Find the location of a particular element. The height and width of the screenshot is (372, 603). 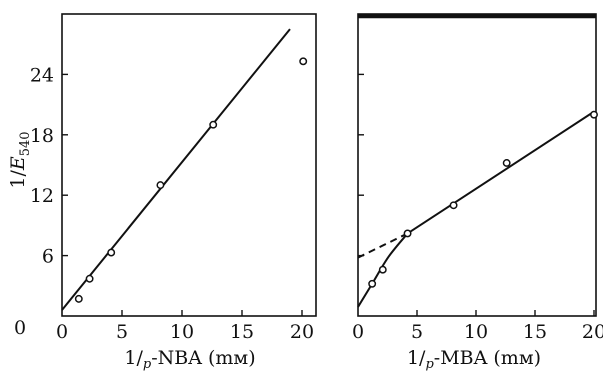

right-x-tick-label: 0 is located at coordinates (358, 332).